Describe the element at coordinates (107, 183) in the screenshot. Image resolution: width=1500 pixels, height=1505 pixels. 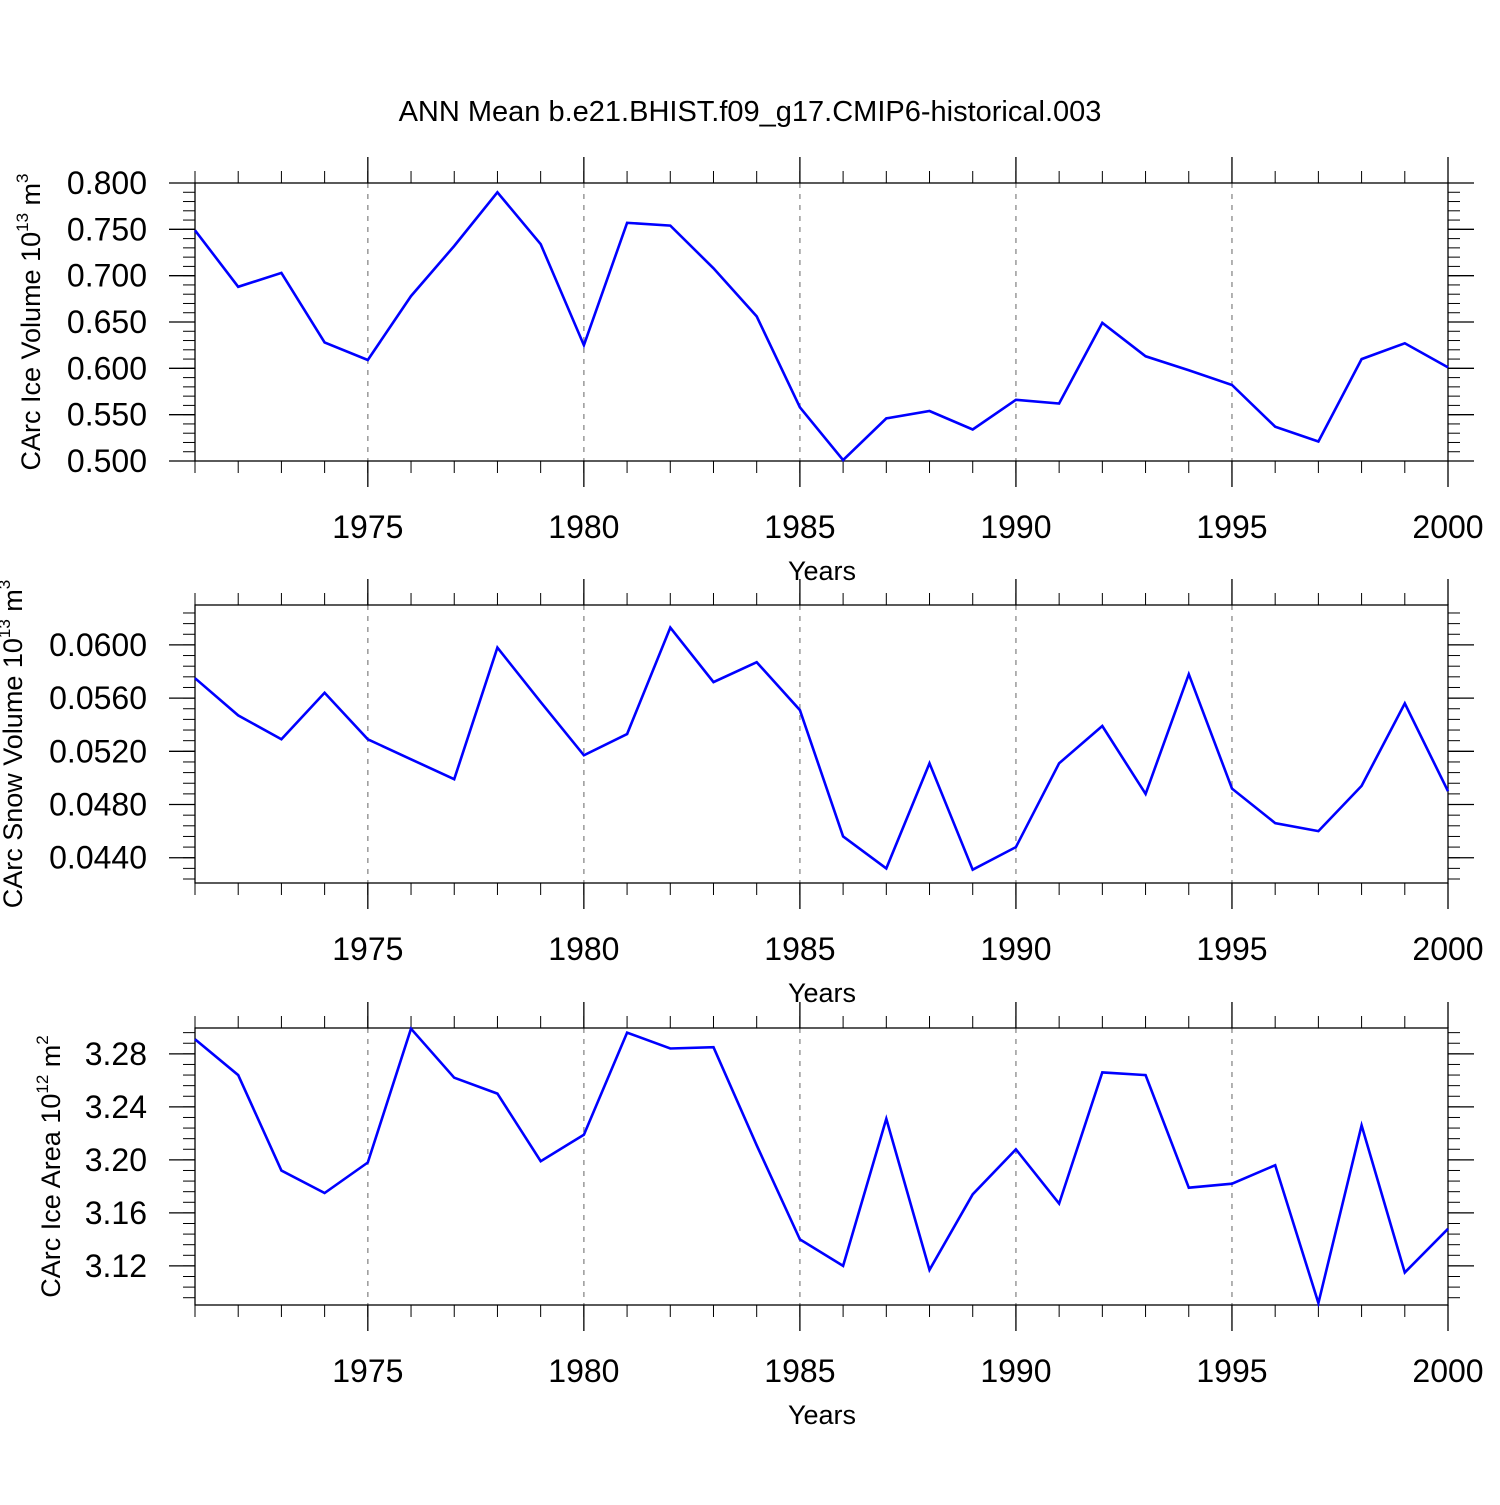
I see `y-tick-label: 0.800` at that location.